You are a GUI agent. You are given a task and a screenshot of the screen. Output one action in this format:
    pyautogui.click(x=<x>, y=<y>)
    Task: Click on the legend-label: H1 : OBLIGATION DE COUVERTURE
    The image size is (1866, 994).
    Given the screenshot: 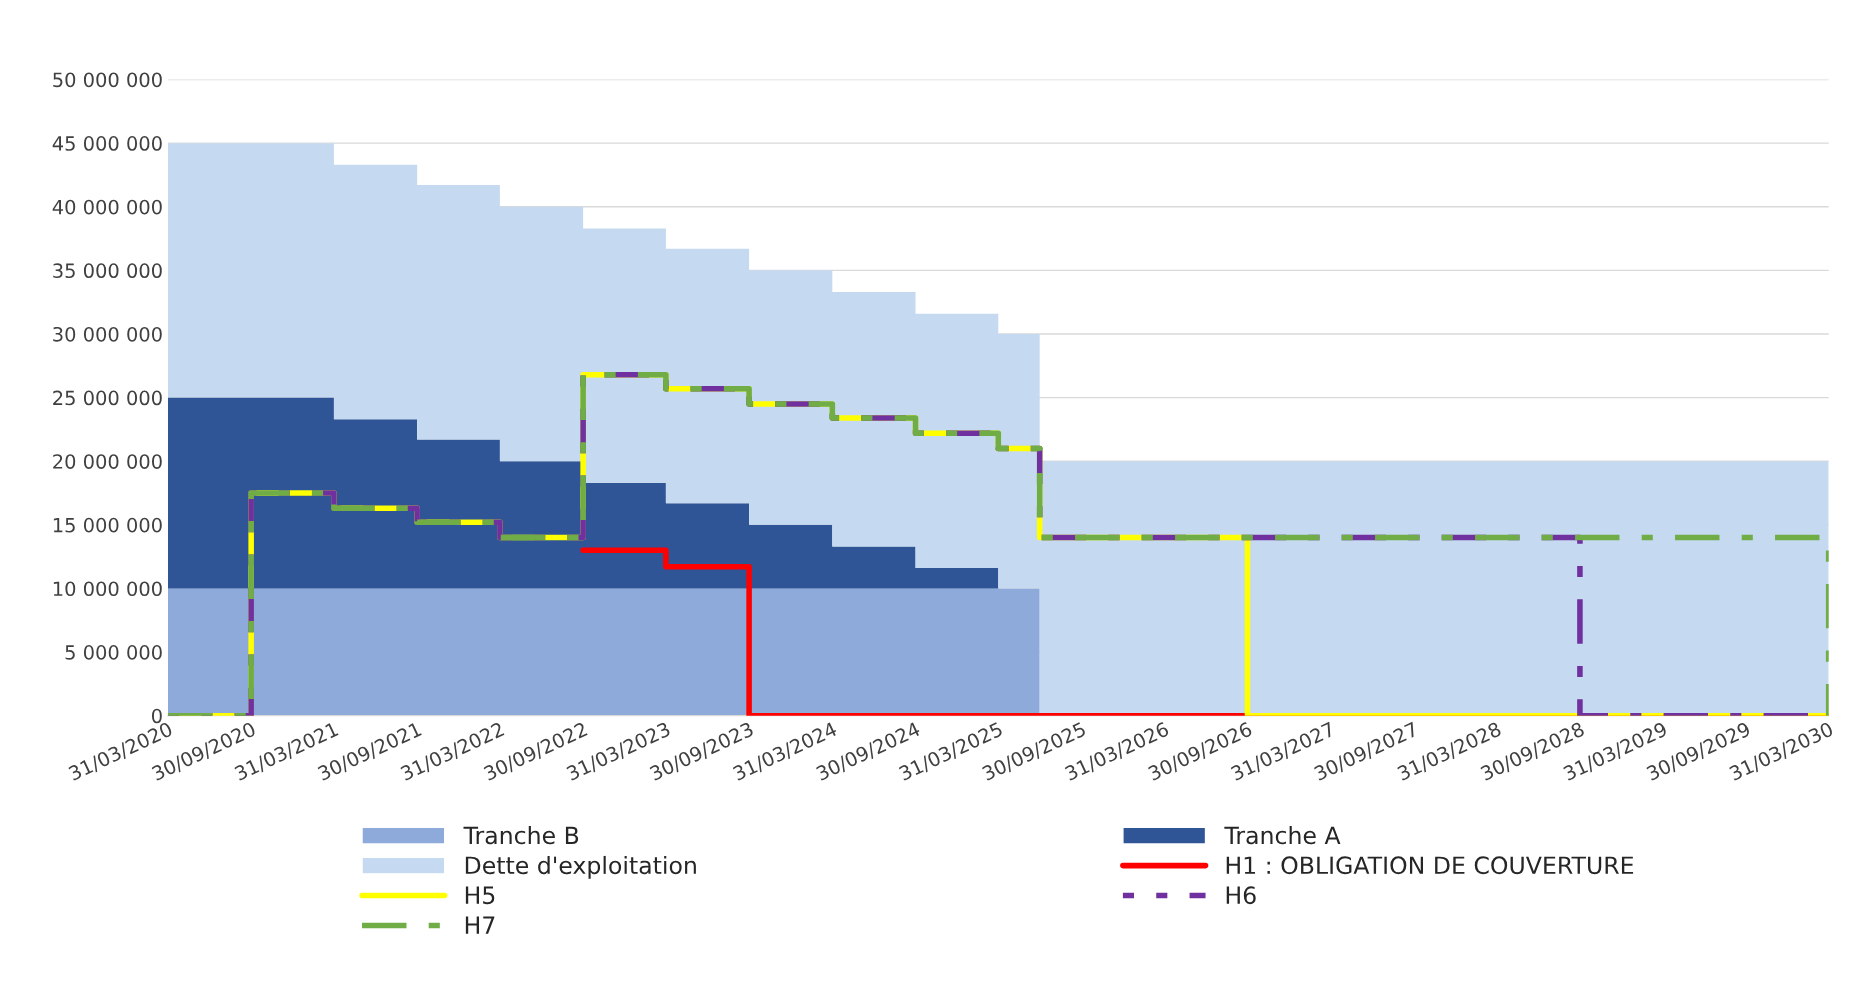 What is the action you would take?
    pyautogui.click(x=1430, y=865)
    